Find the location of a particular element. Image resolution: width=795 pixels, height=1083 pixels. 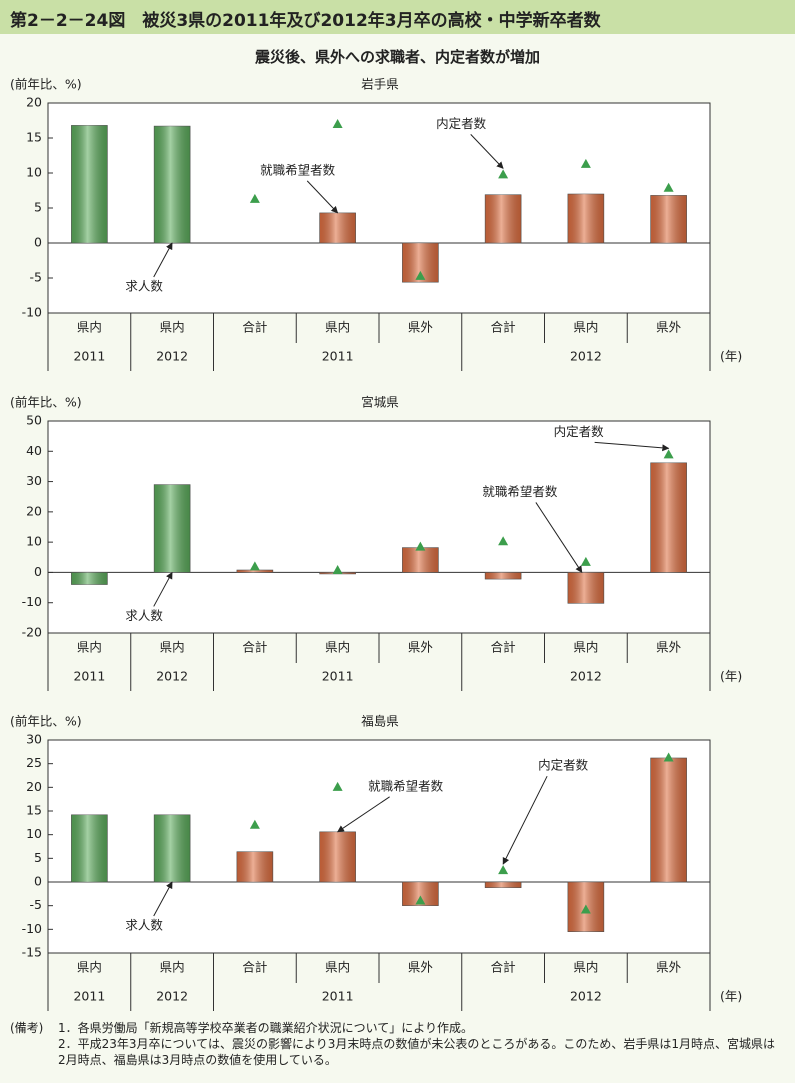

figure-title: 第2－2－24図 被災3県の2011年及び2012年3月卒の高校・中学新卒者数 is located at coordinates (305, 21).